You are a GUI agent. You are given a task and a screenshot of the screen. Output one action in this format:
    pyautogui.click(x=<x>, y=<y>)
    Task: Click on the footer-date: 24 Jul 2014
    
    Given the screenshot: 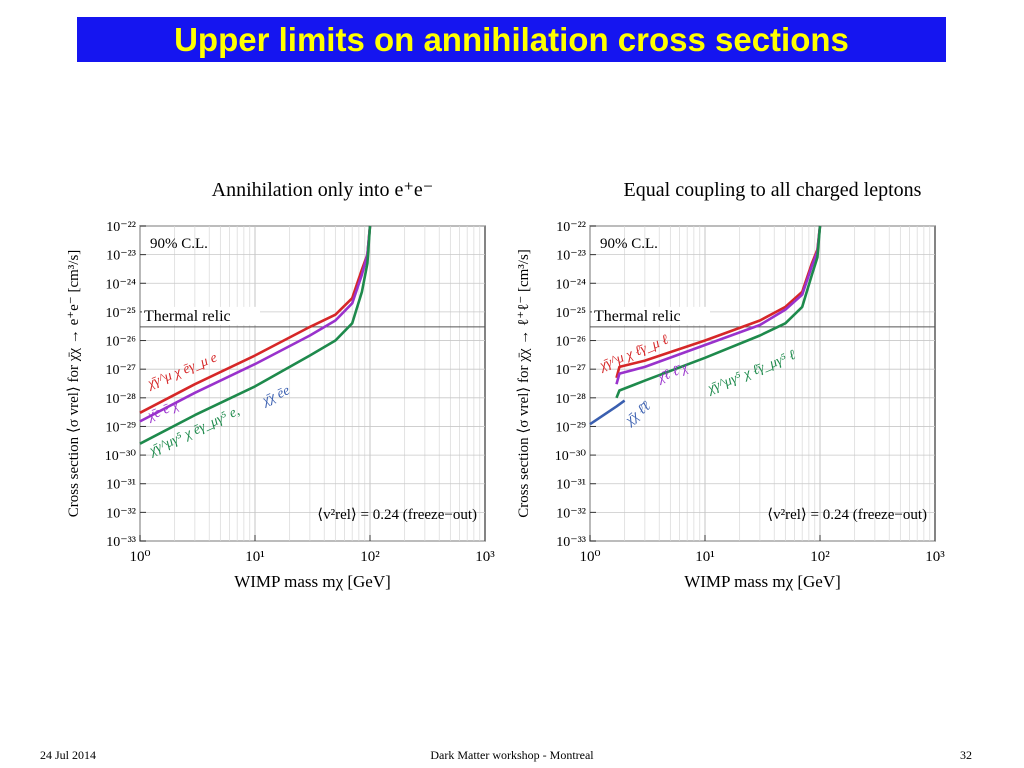 What is the action you would take?
    pyautogui.click(x=68, y=755)
    